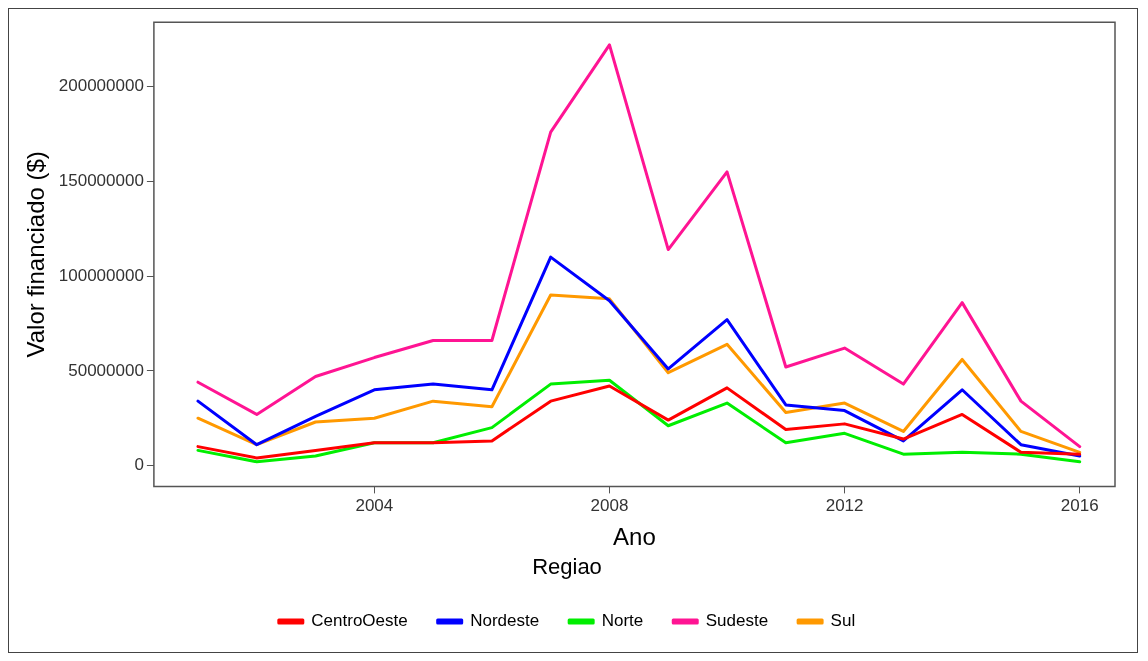 The width and height of the screenshot is (1148, 661). I want to click on y-tick-label: 100000000, so click(101, 275).